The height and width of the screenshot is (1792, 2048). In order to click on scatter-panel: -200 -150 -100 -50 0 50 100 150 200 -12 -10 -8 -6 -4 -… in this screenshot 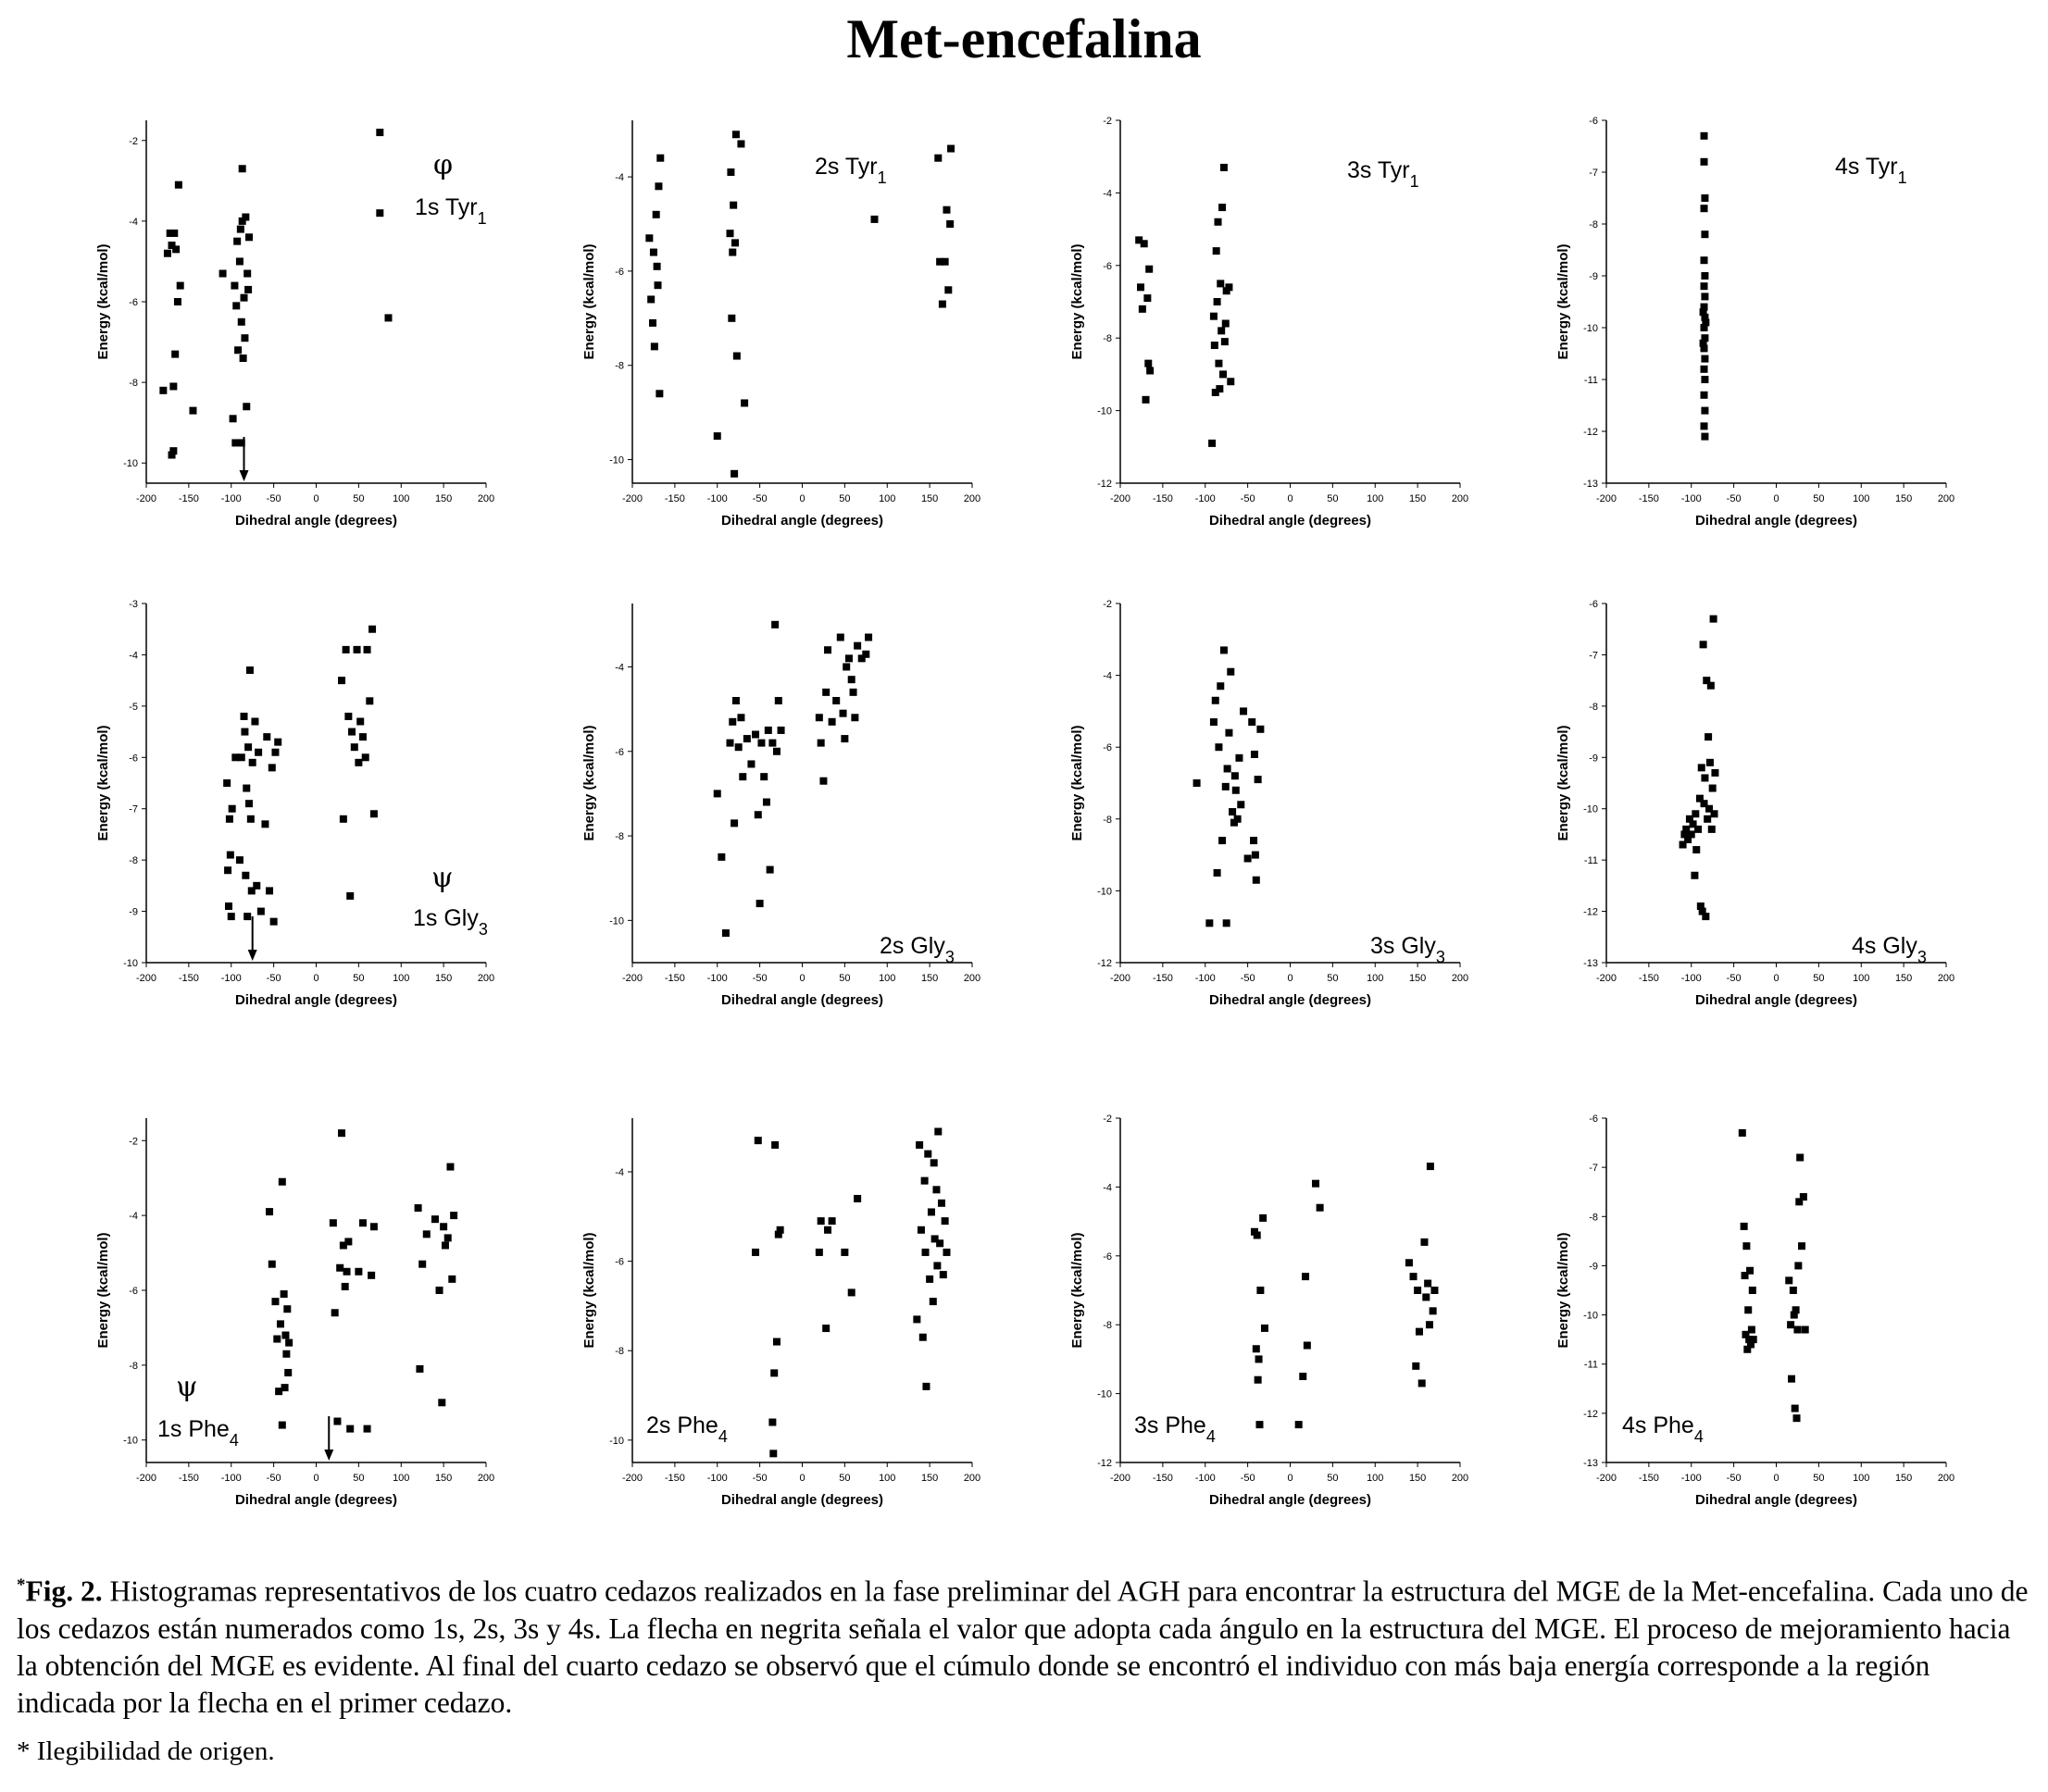, I will do `click(1268, 803)`.